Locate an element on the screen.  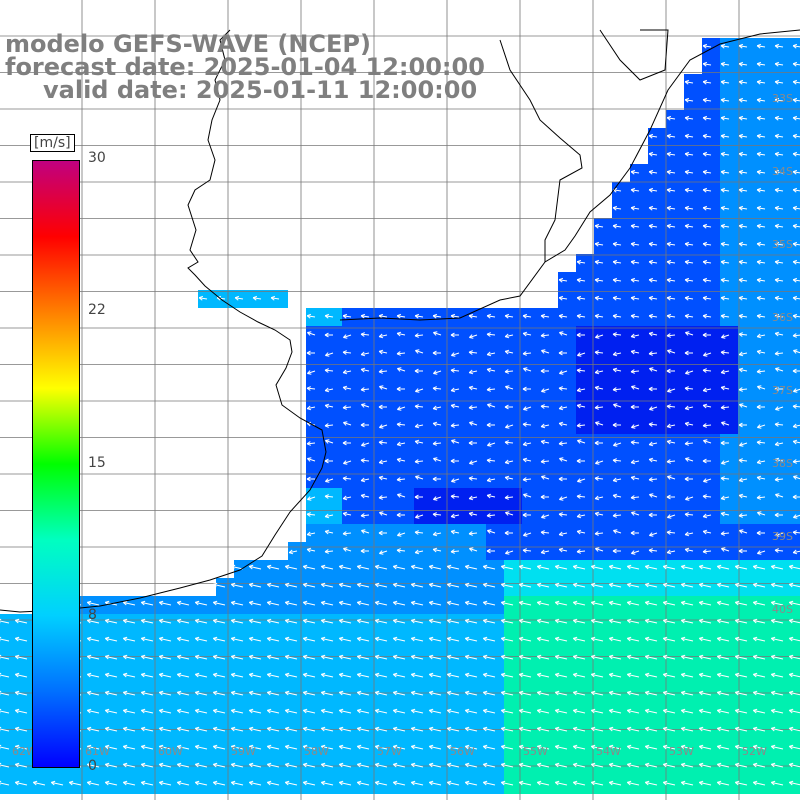
latitude-label: 33S is located at coordinates (782, 98).